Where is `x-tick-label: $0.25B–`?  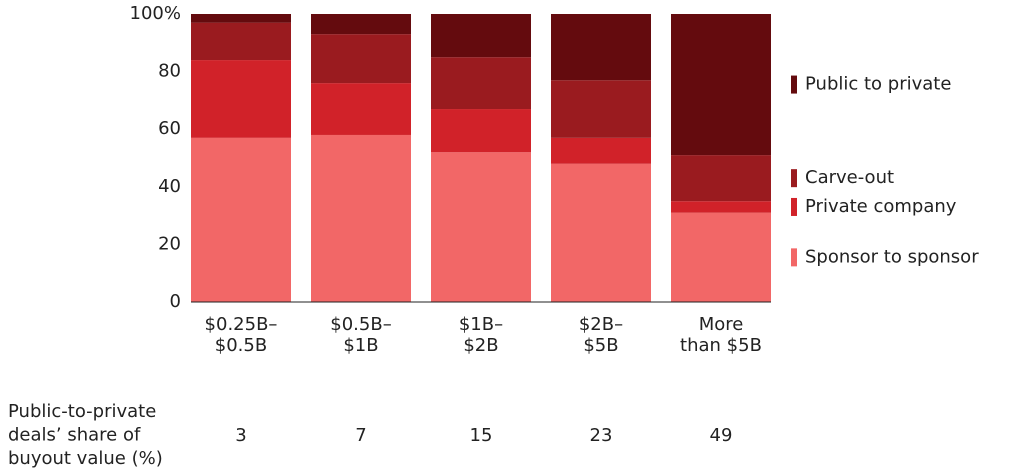 x-tick-label: $0.25B– is located at coordinates (241, 324).